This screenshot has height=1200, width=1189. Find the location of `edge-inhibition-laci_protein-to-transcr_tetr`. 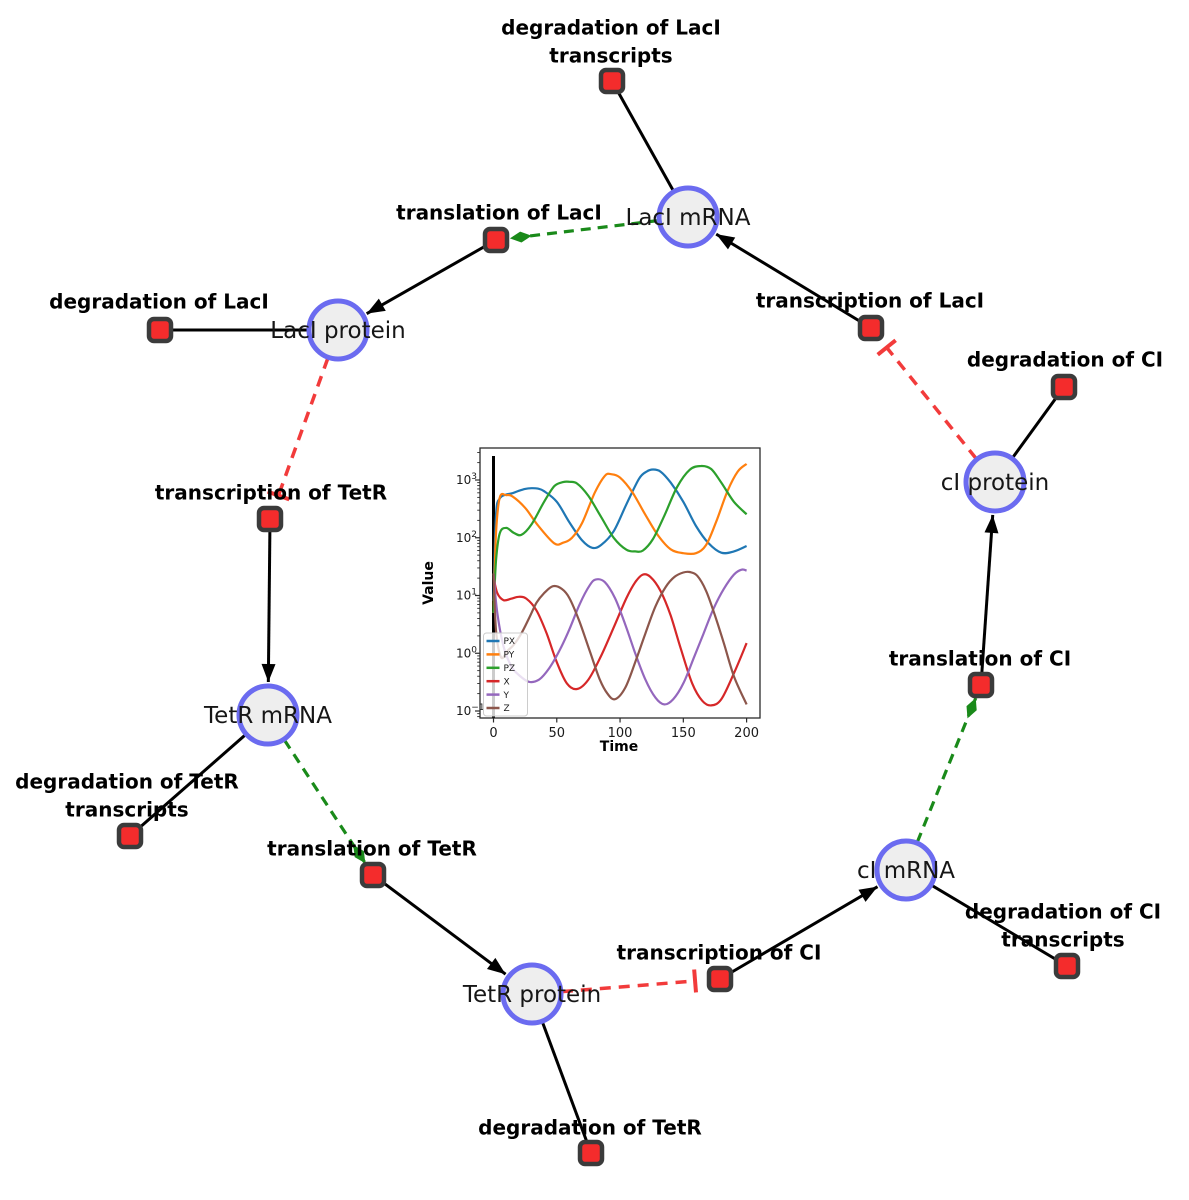

edge-inhibition-laci_protein-to-transcr_tetr is located at coordinates (298, 429).